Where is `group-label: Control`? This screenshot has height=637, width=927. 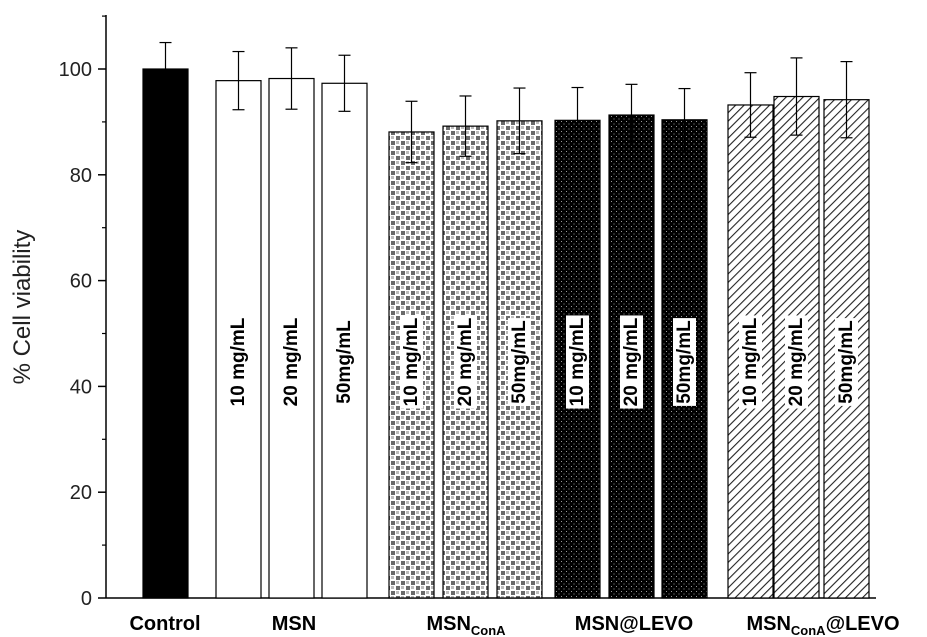
group-label: Control is located at coordinates (164, 624).